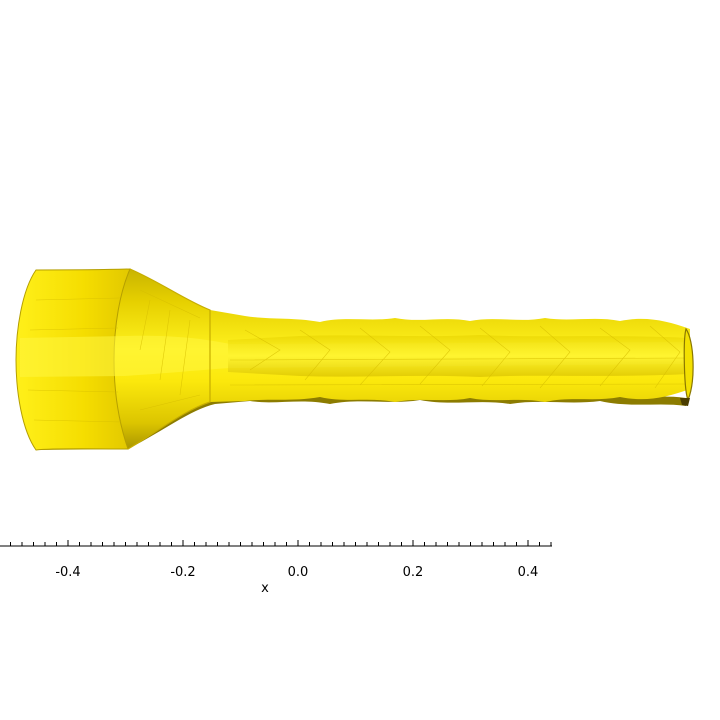  What do you see at coordinates (182, 572) in the screenshot?
I see `x-tick-label: -0.2` at bounding box center [182, 572].